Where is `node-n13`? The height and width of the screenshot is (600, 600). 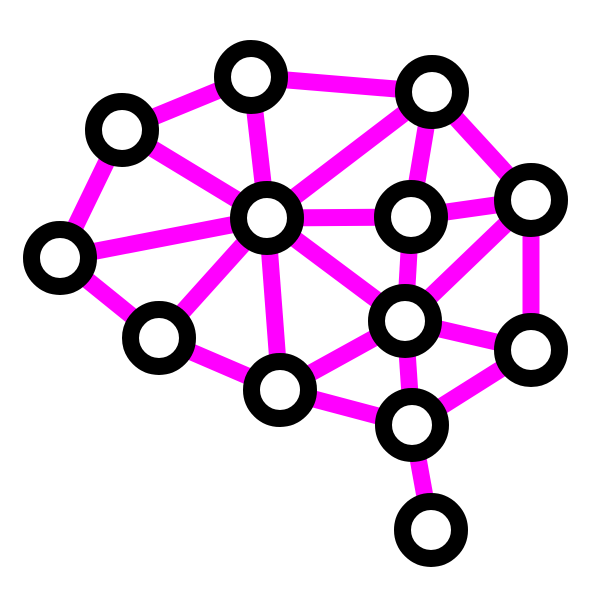 node-n13 is located at coordinates (412, 425).